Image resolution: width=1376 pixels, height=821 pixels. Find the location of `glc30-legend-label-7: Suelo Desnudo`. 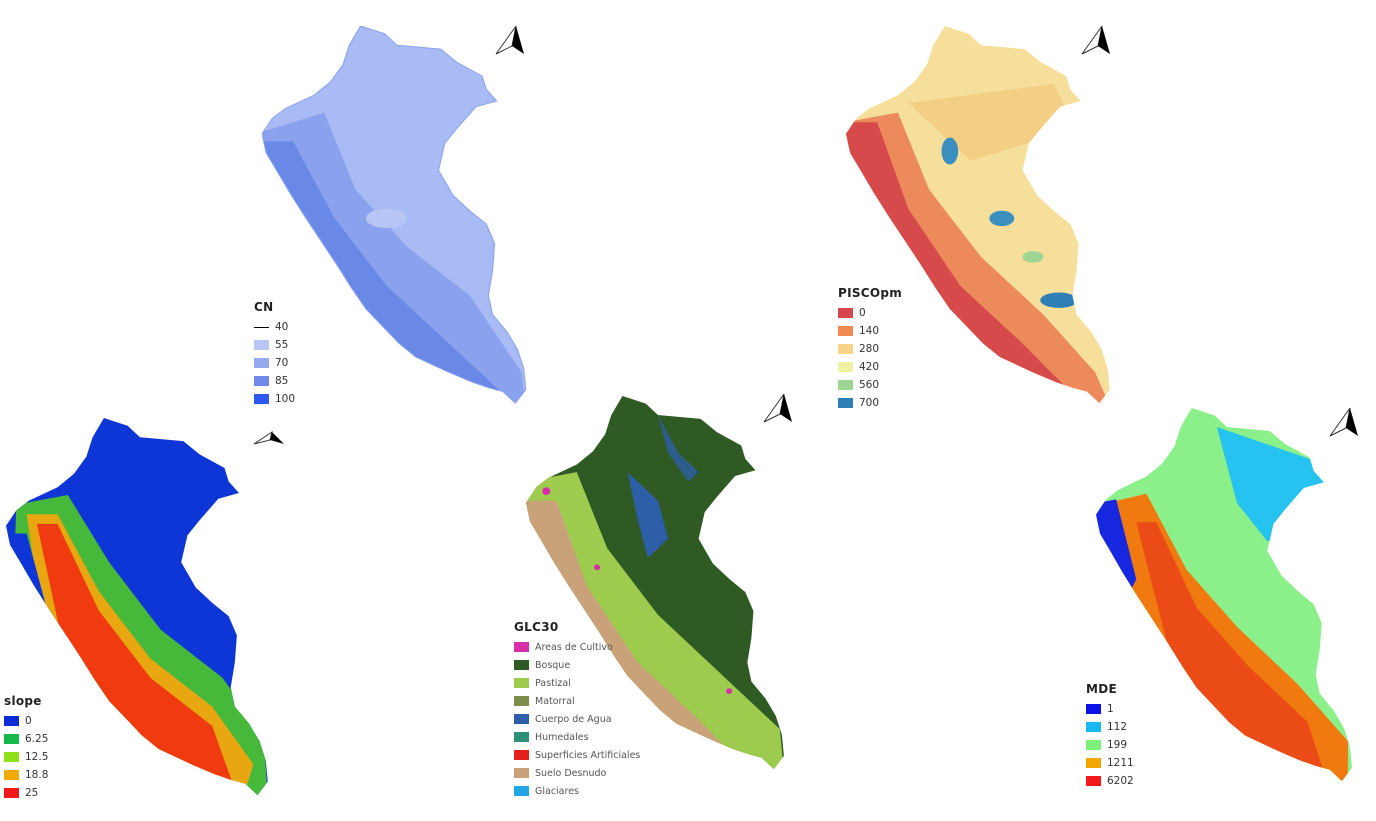

glc30-legend-label-7: Suelo Desnudo is located at coordinates (571, 773).